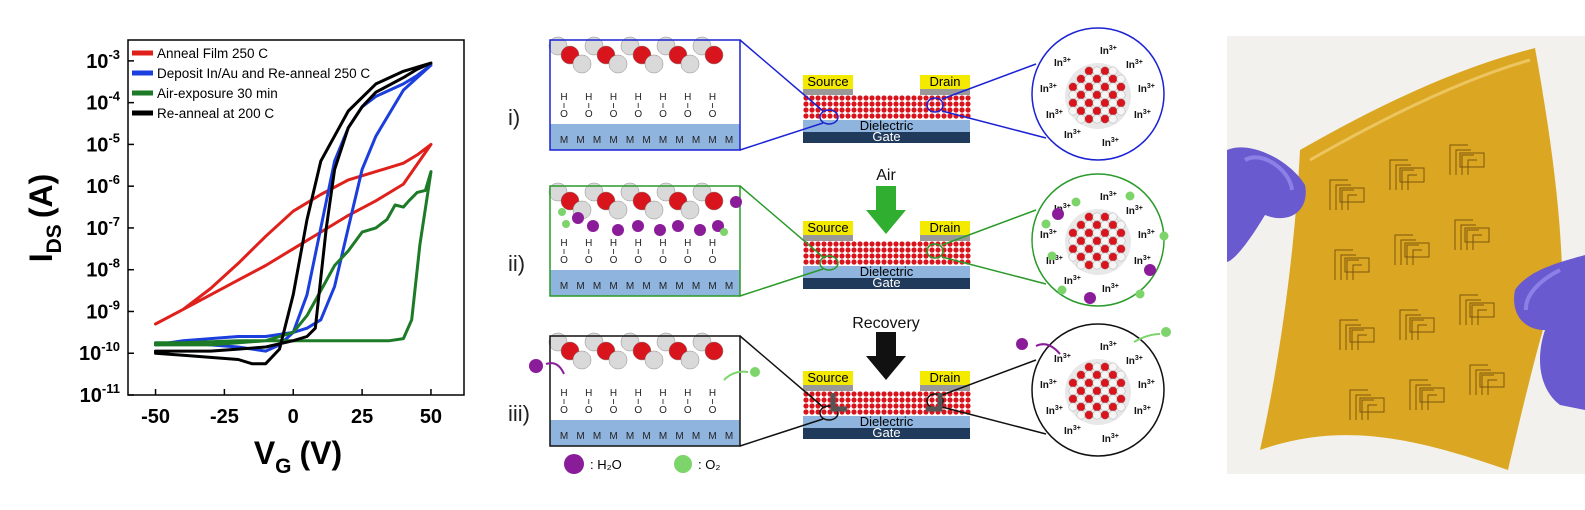 This screenshot has width=1585, height=510. I want to click on gate-label: Gate, so click(886, 432).